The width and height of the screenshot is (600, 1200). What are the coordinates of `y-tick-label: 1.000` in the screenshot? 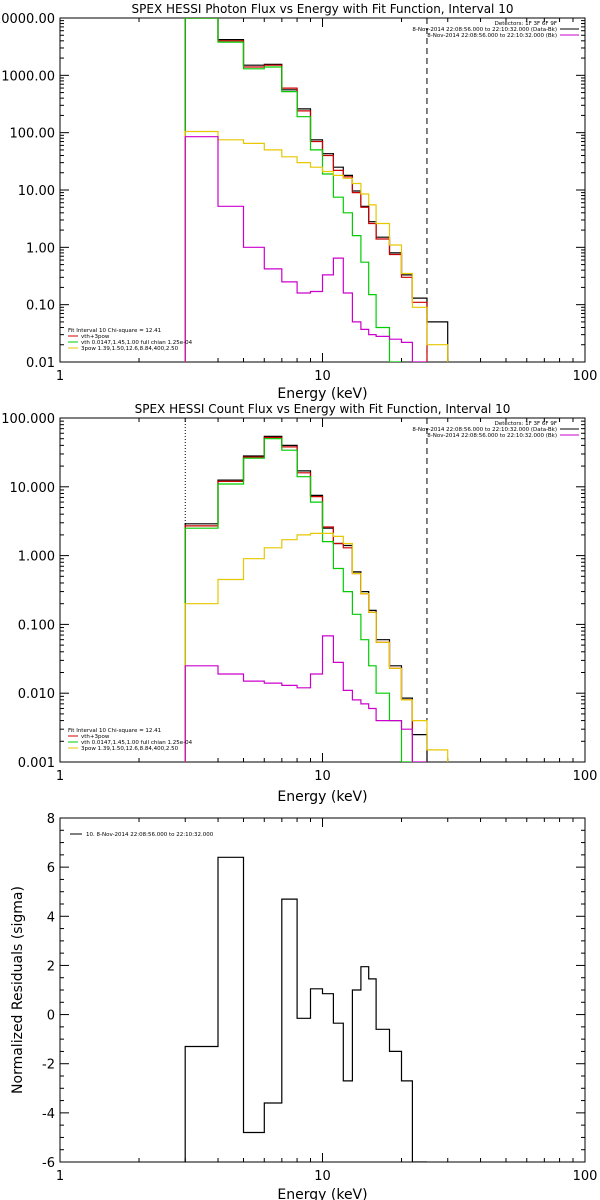 It's located at (36, 557).